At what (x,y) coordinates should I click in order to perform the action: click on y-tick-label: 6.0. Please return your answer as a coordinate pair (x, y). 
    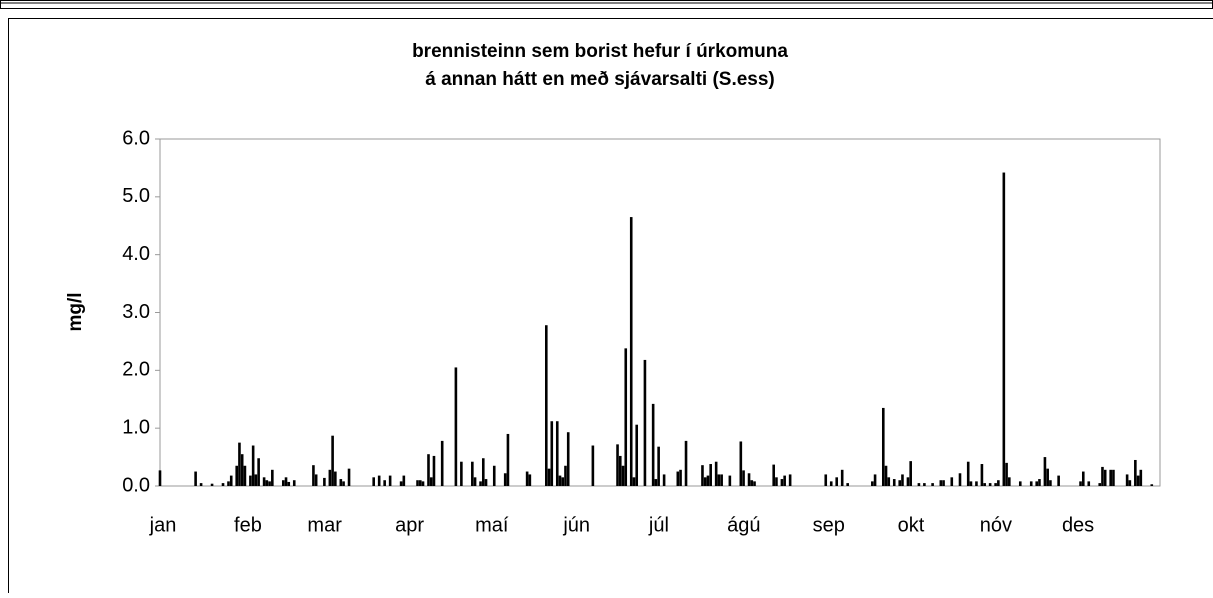
    Looking at the image, I should click on (136, 138).